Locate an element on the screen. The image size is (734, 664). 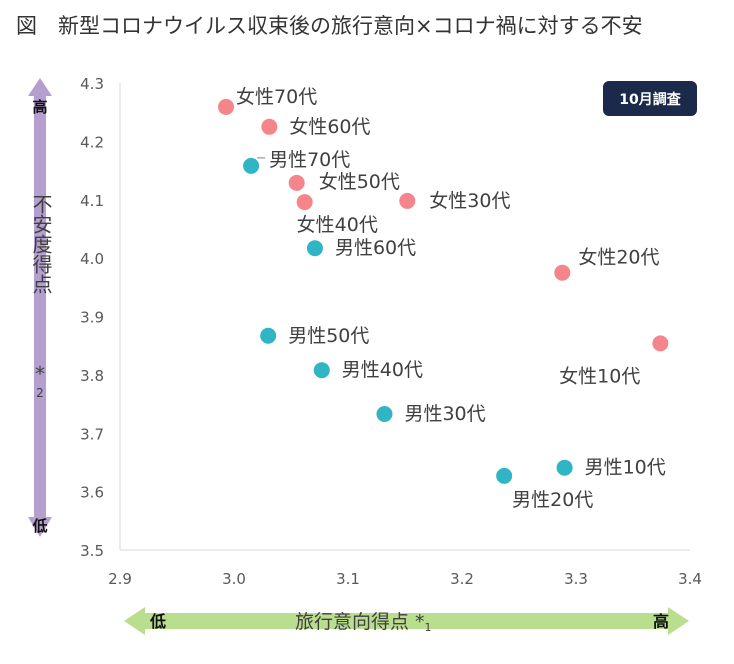
data-label: 女性60代 is located at coordinates (329, 127).